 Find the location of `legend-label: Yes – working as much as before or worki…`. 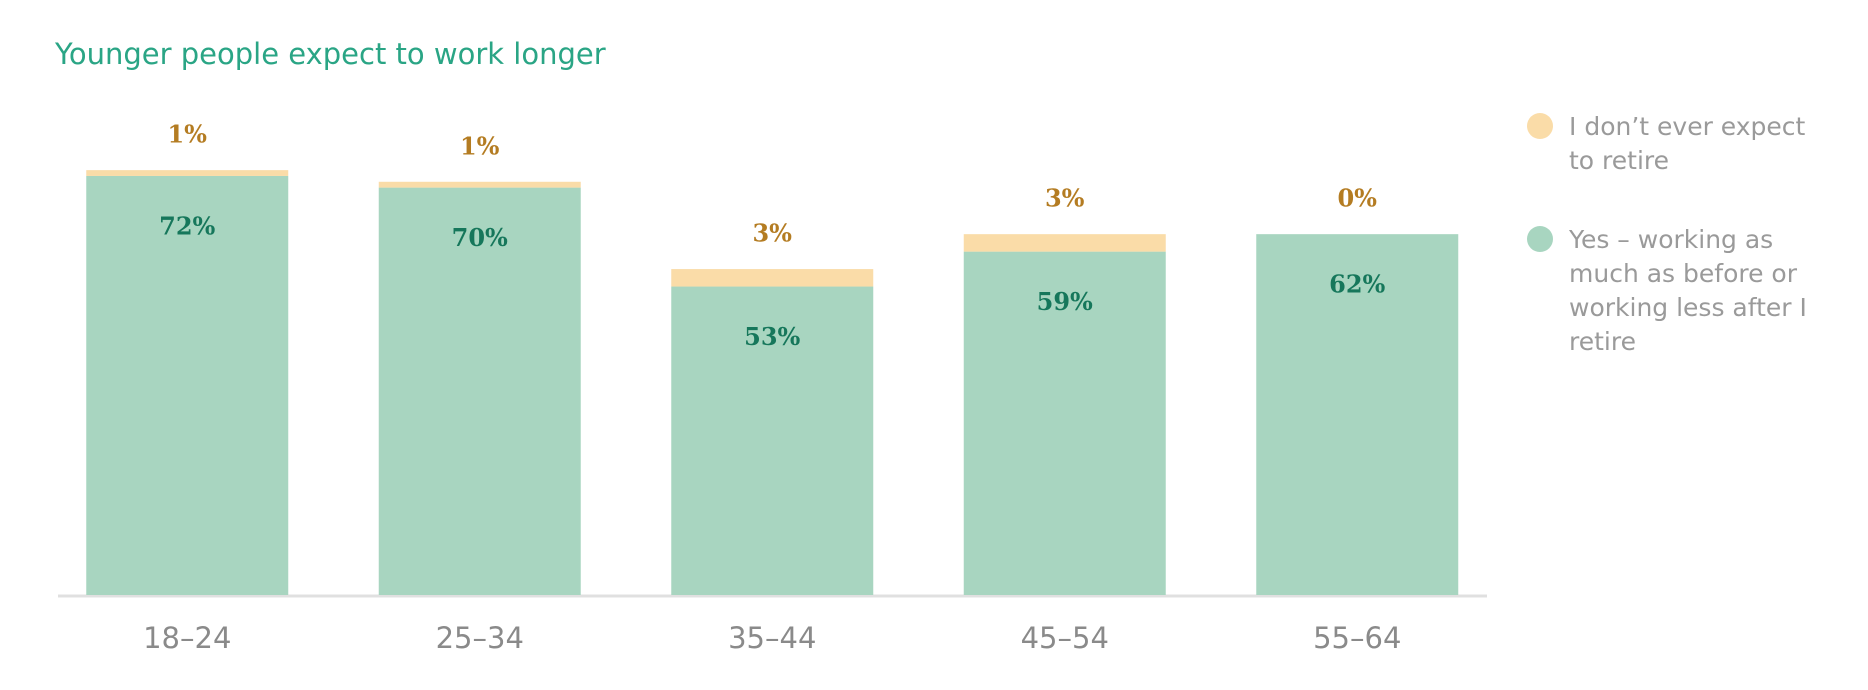

legend-label: Yes – working as much as before or worki… is located at coordinates (1688, 290).